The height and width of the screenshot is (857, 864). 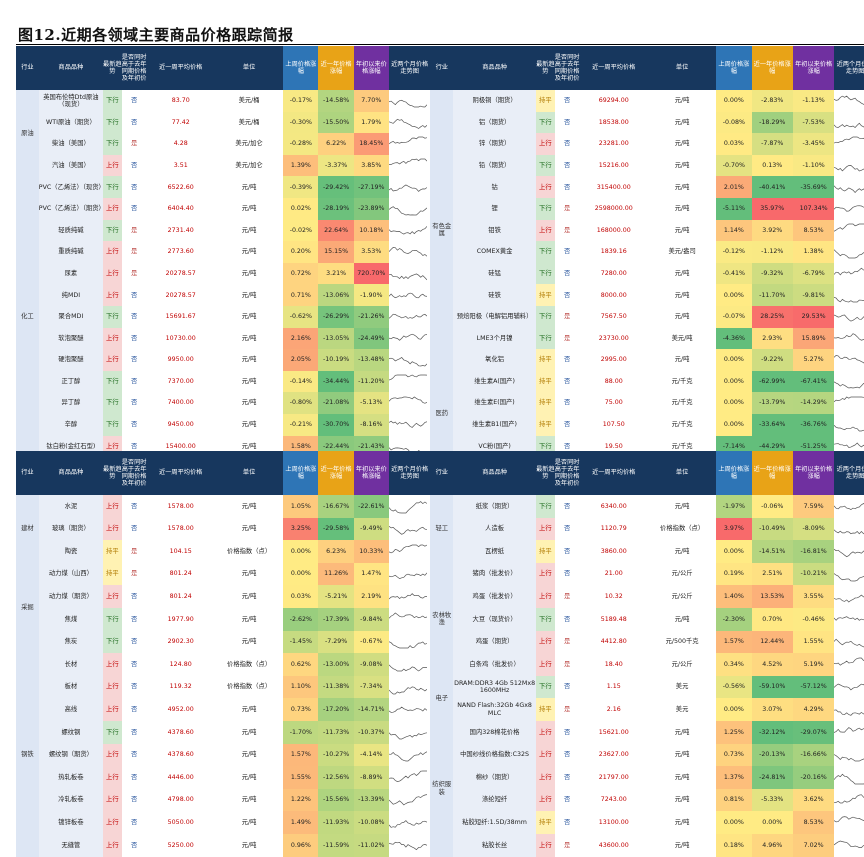 I want to click on industry-label: 轻工, so click(x=442, y=529).